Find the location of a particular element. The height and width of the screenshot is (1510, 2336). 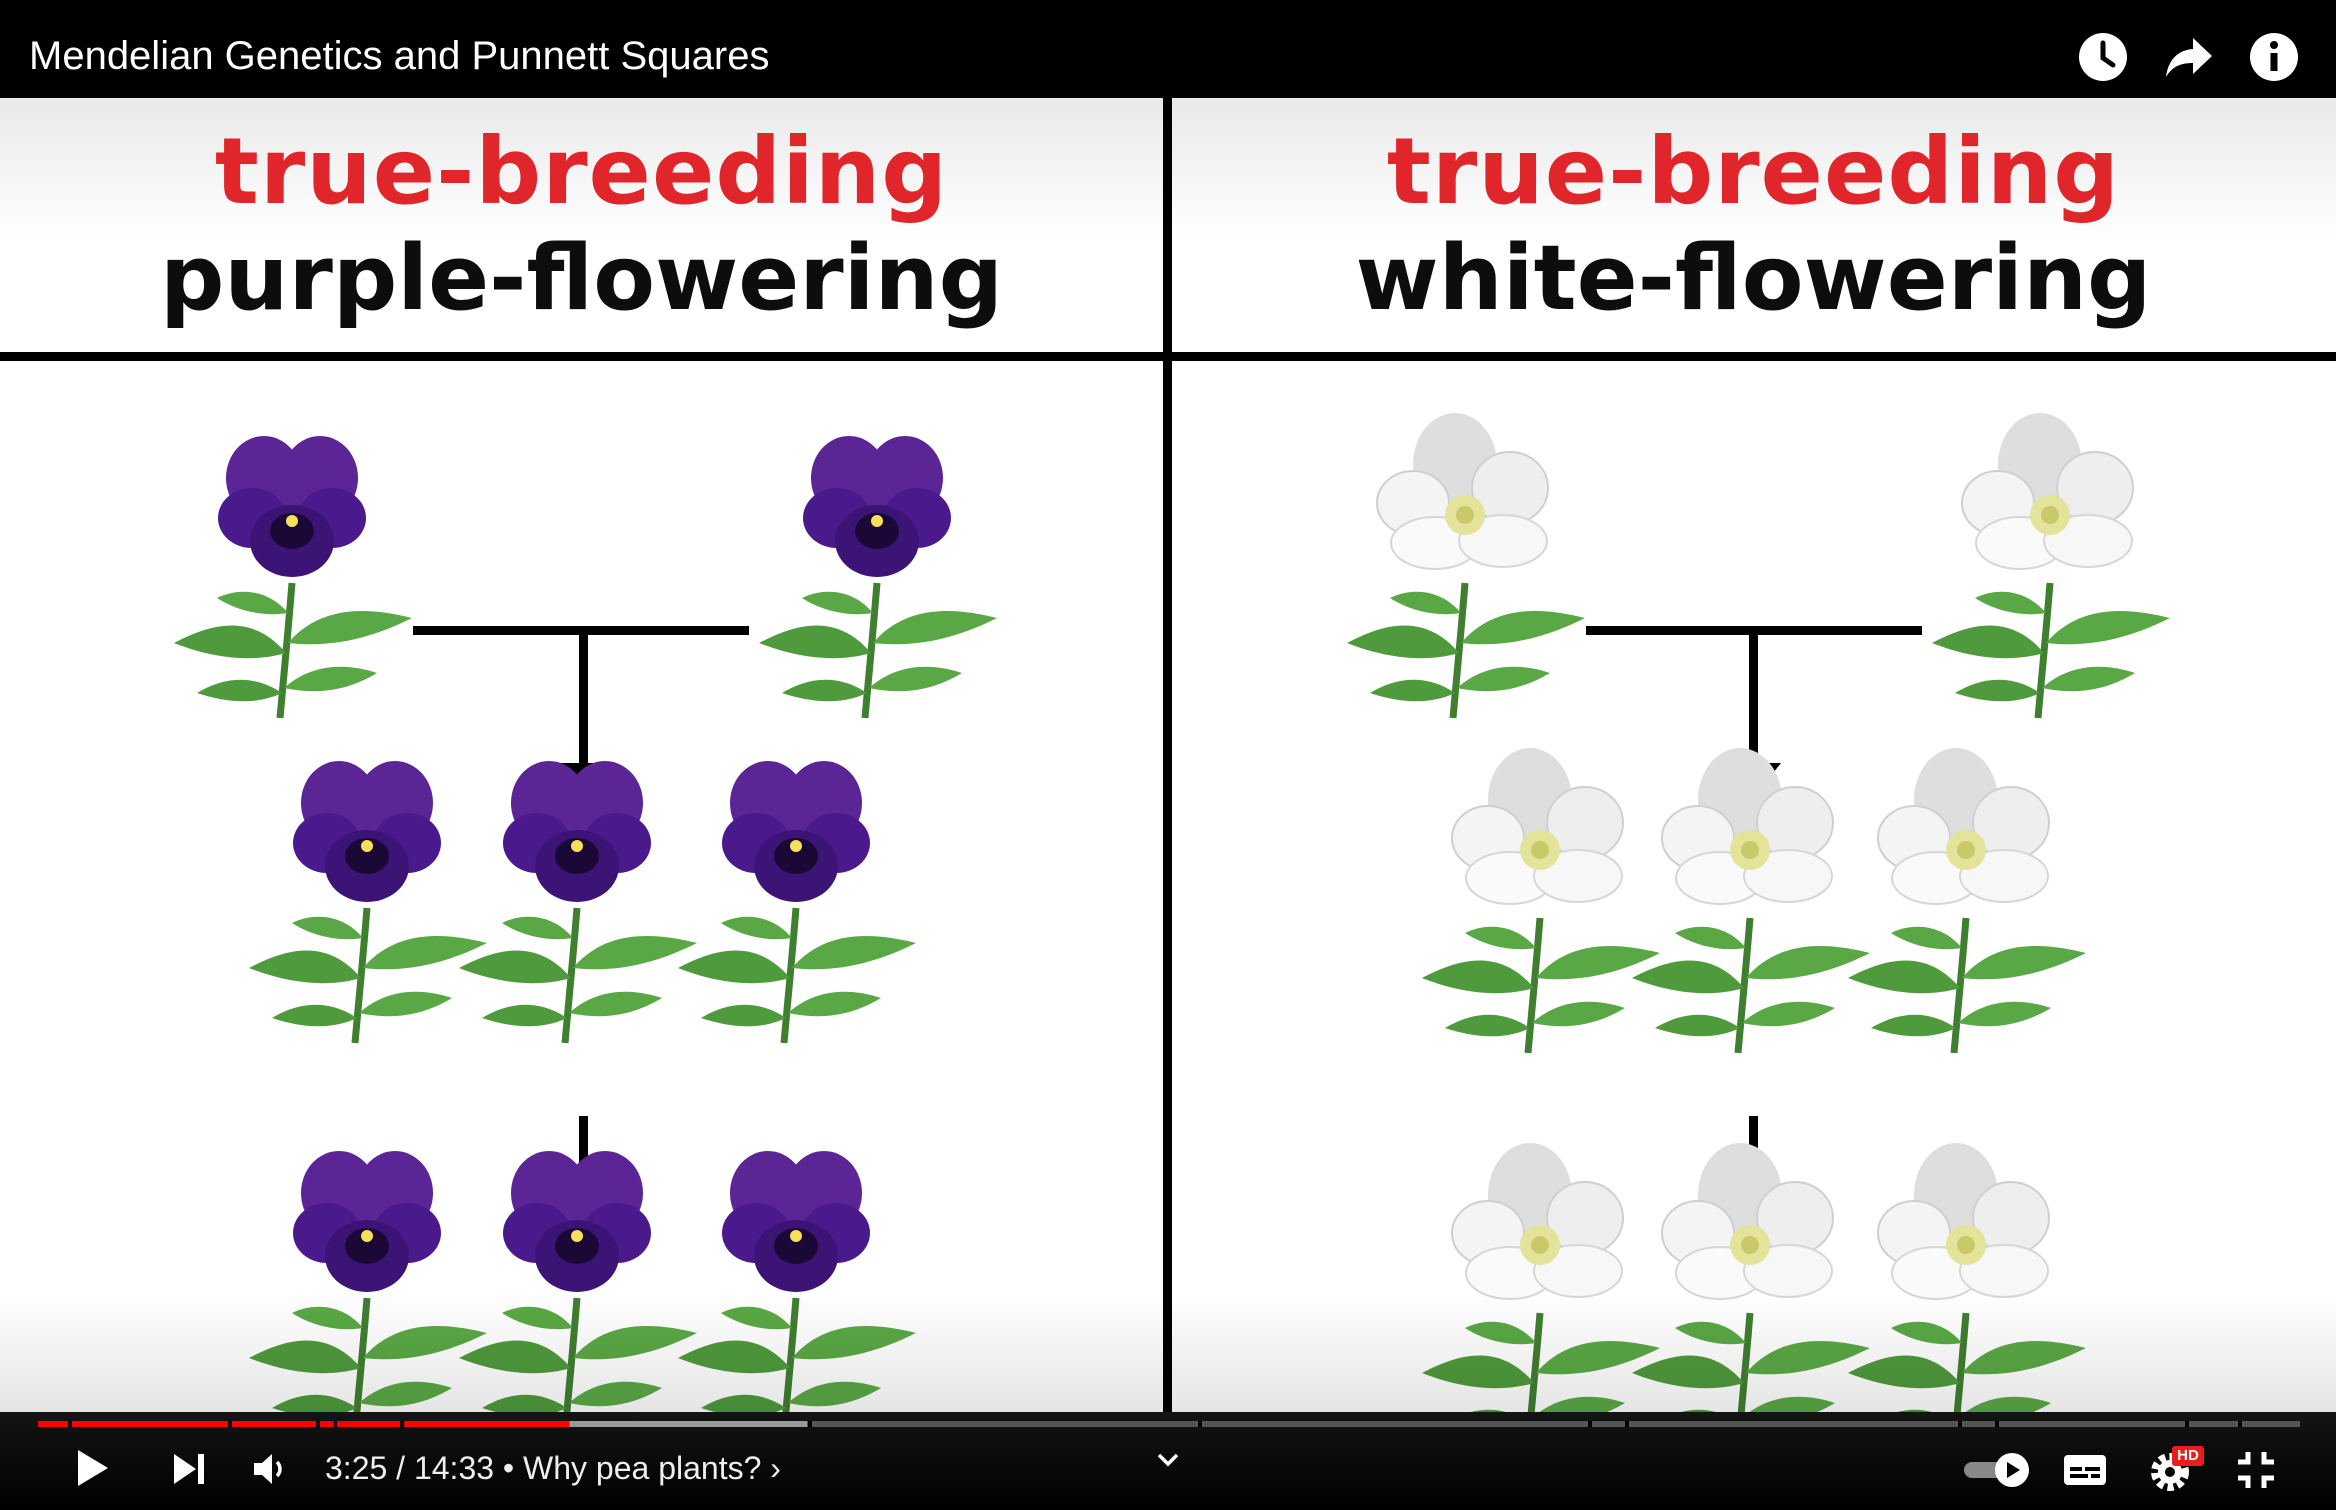

left-heading-true-breeding: true-breeding is located at coordinates (581, 171).